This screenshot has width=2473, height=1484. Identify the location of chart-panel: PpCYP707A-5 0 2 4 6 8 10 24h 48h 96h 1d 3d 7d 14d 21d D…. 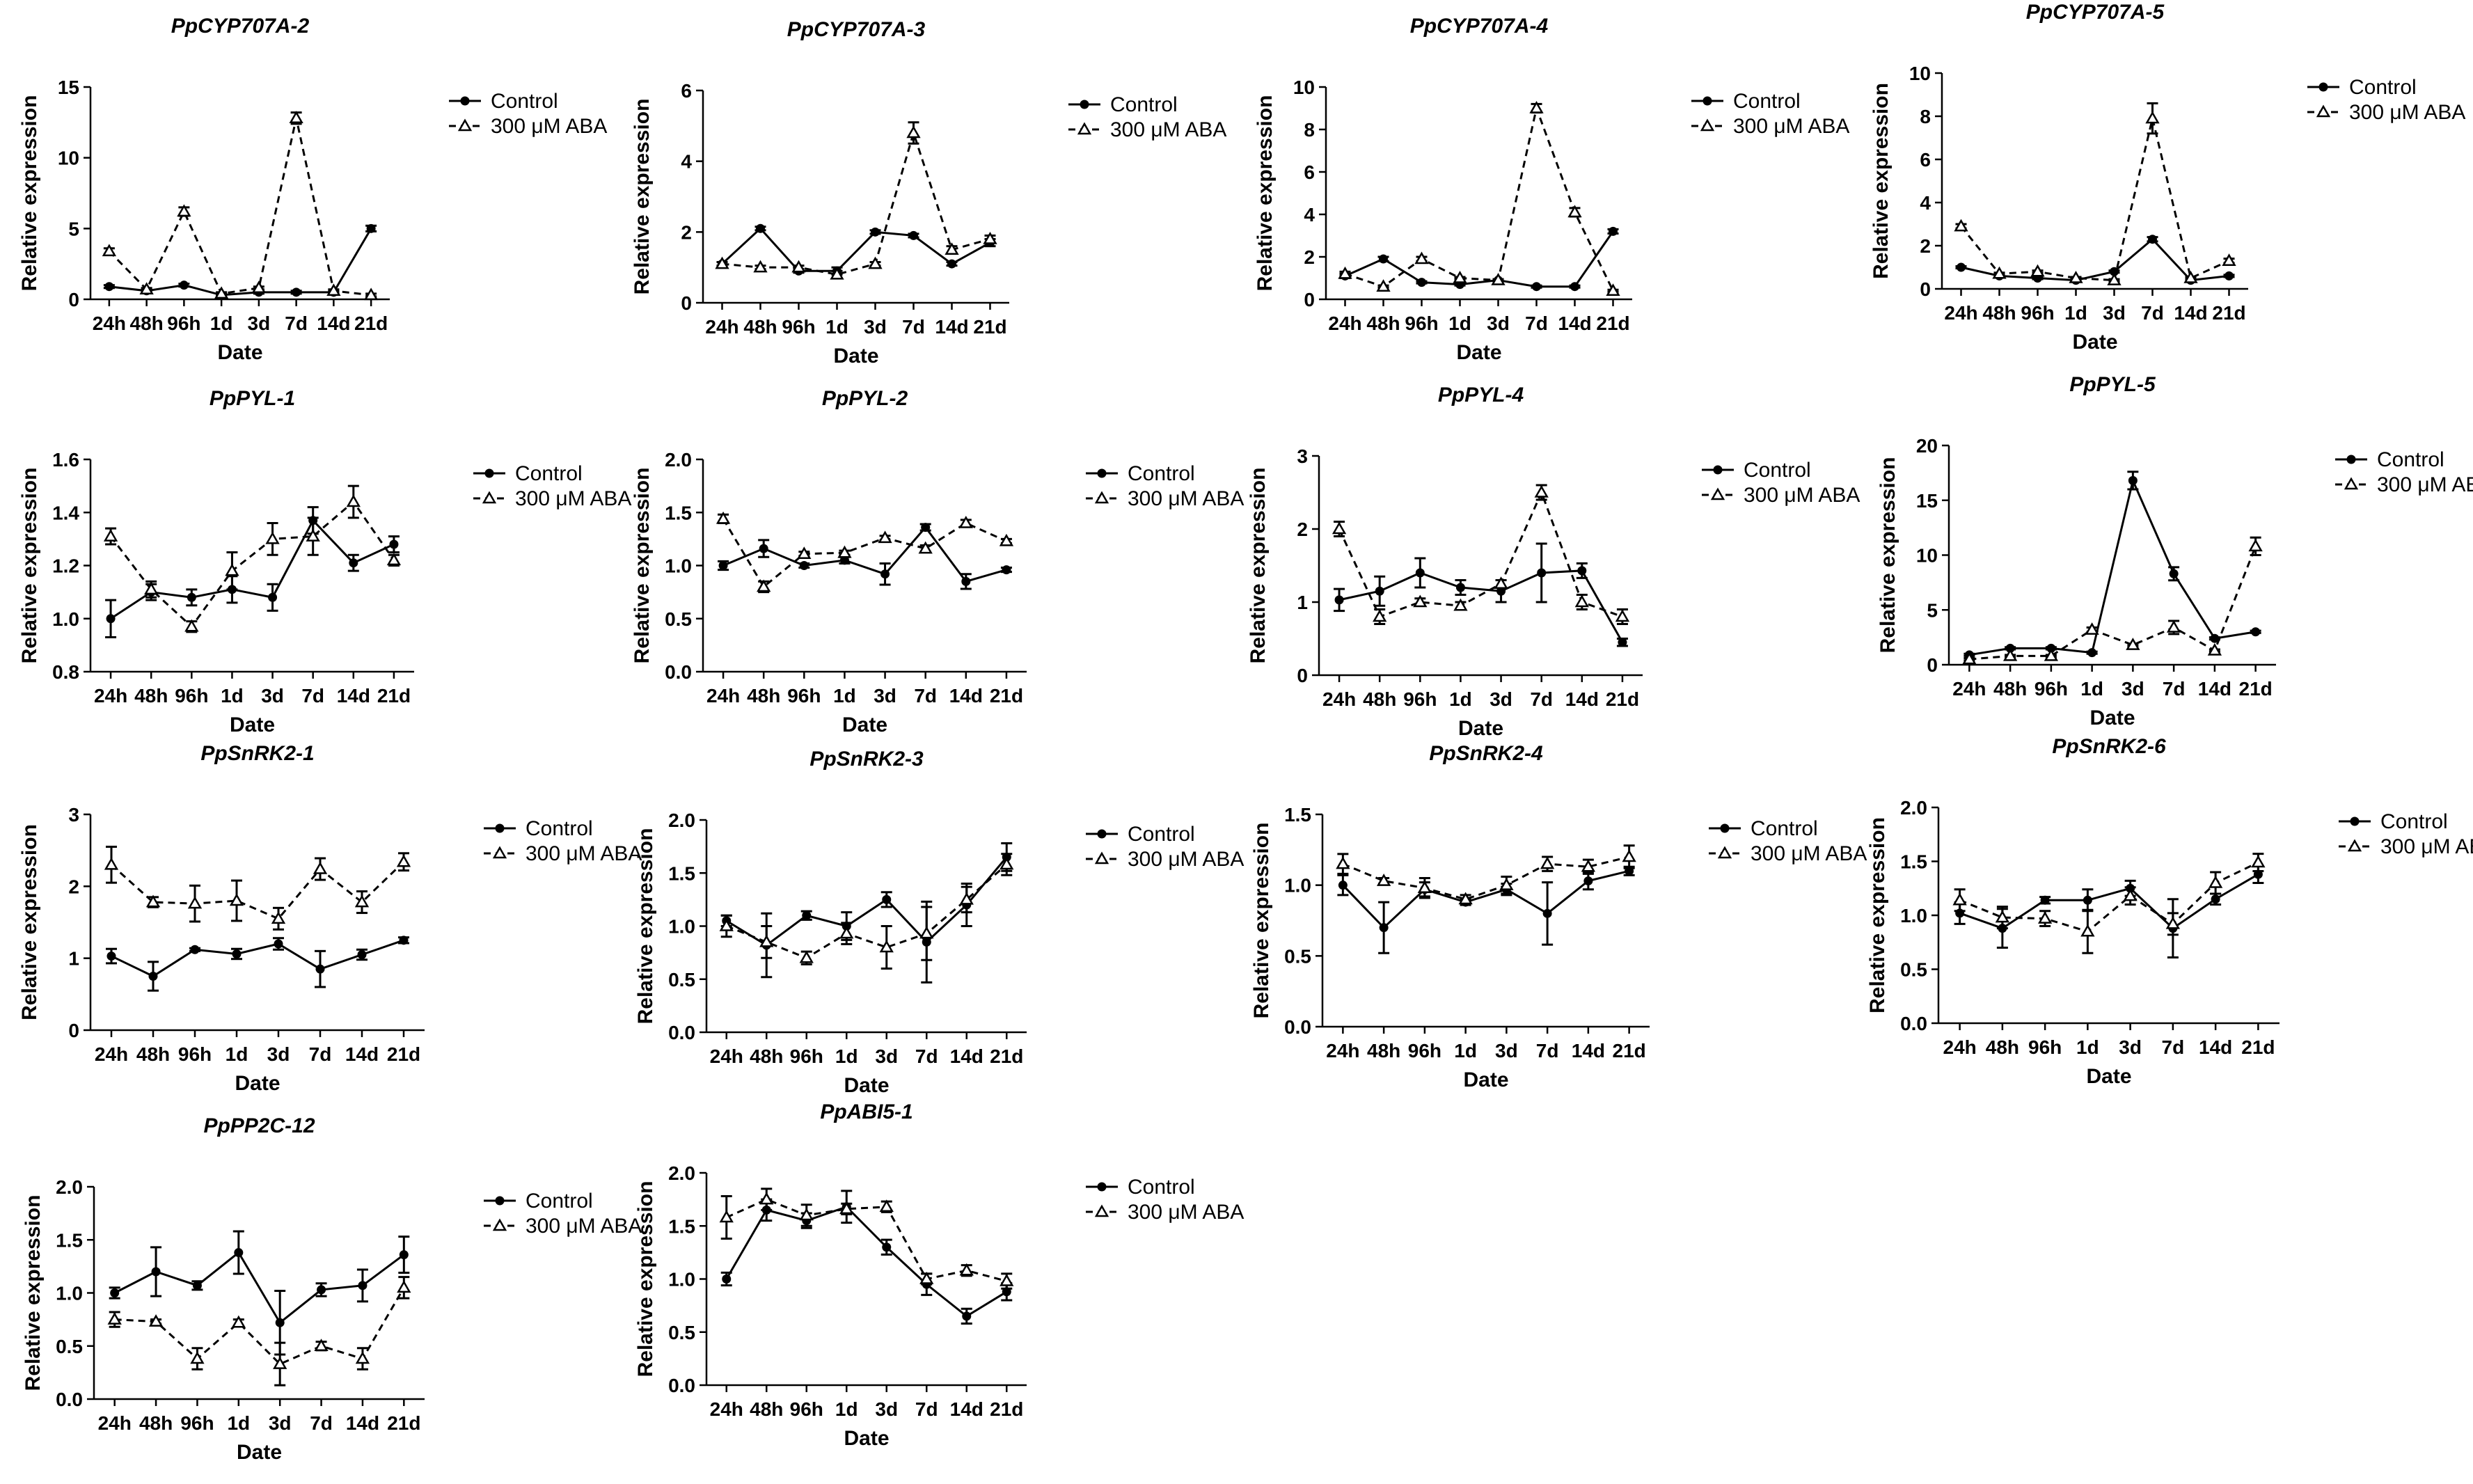
(2168, 177).